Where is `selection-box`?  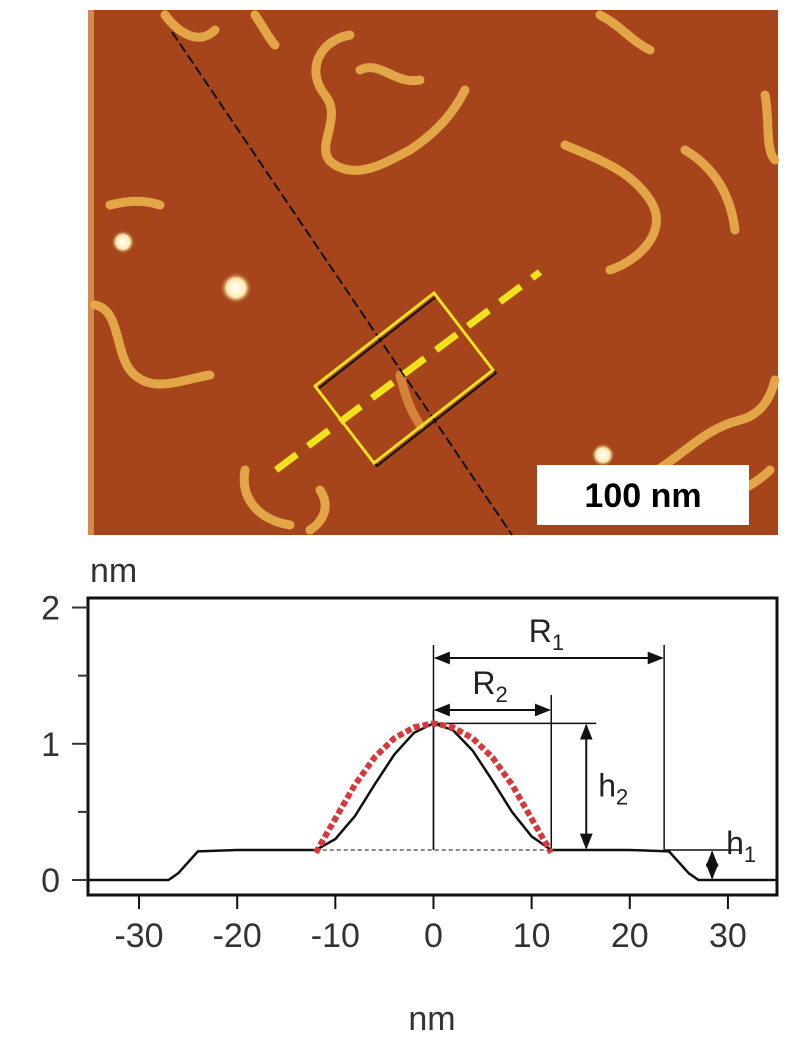 selection-box is located at coordinates (404, 378).